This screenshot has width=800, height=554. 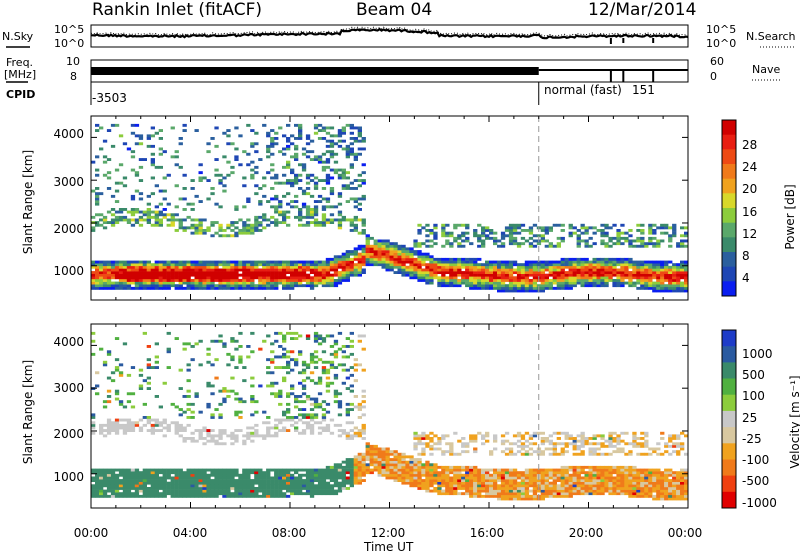 I want to click on power-cb-24: 24, so click(x=750, y=167).